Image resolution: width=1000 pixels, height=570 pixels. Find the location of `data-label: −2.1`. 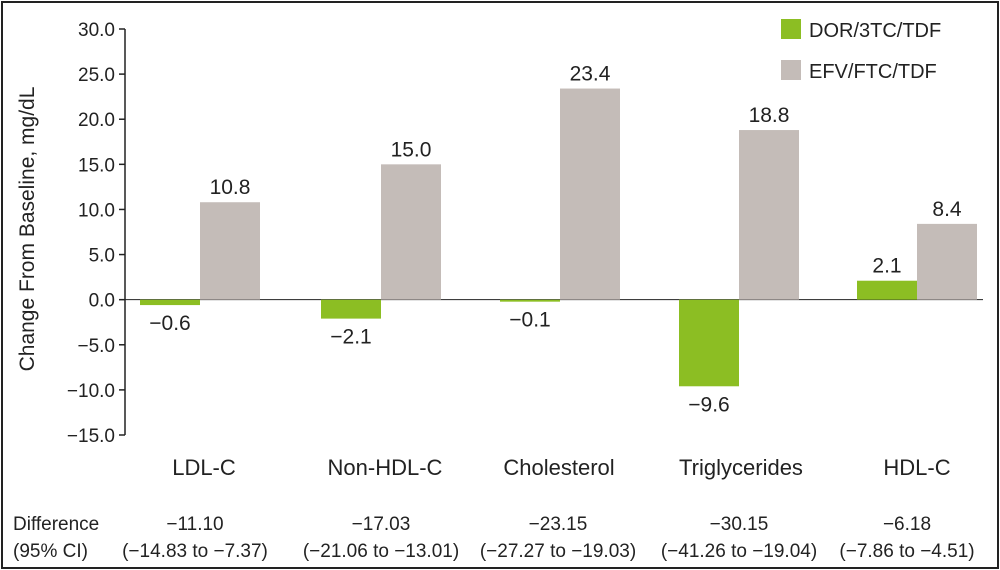

data-label: −2.1 is located at coordinates (350, 337).